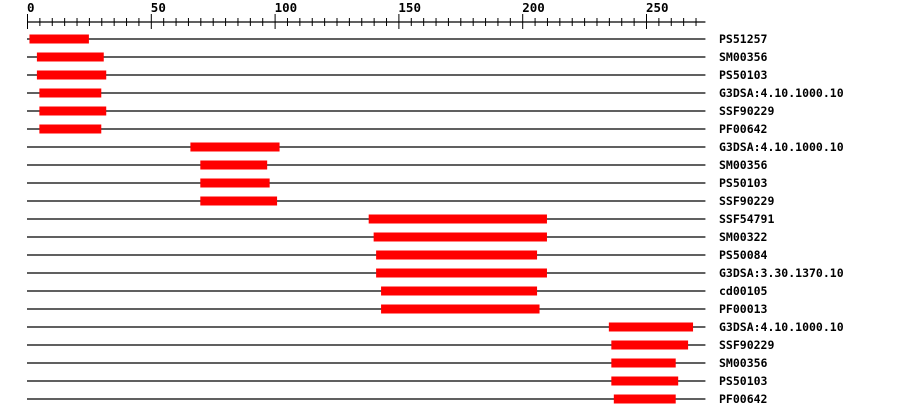 The image size is (900, 418). I want to click on feature-row: cd00105, so click(397, 291).